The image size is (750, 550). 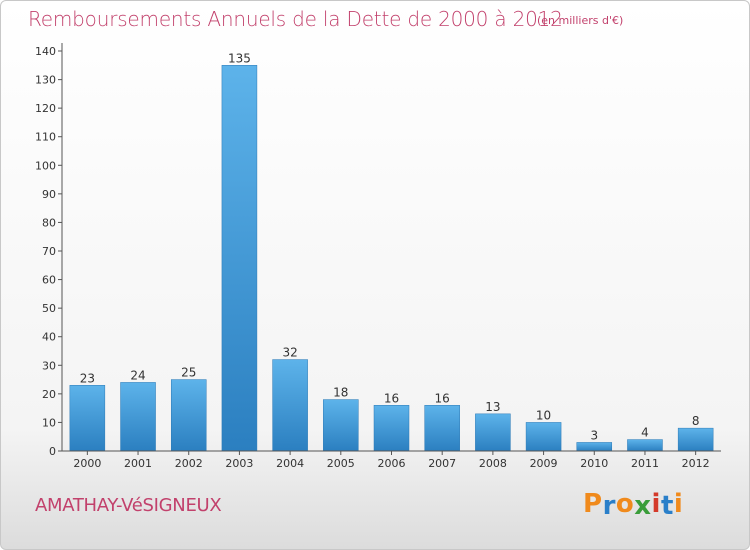 What do you see at coordinates (609, 506) in the screenshot?
I see `logo-letter: r` at bounding box center [609, 506].